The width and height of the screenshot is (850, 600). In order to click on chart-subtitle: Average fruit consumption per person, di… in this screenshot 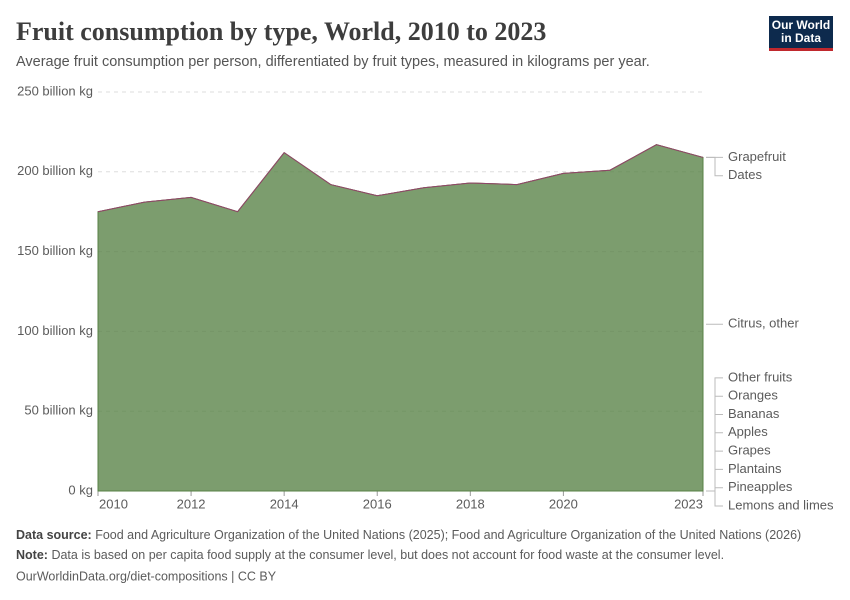, I will do `click(333, 62)`.